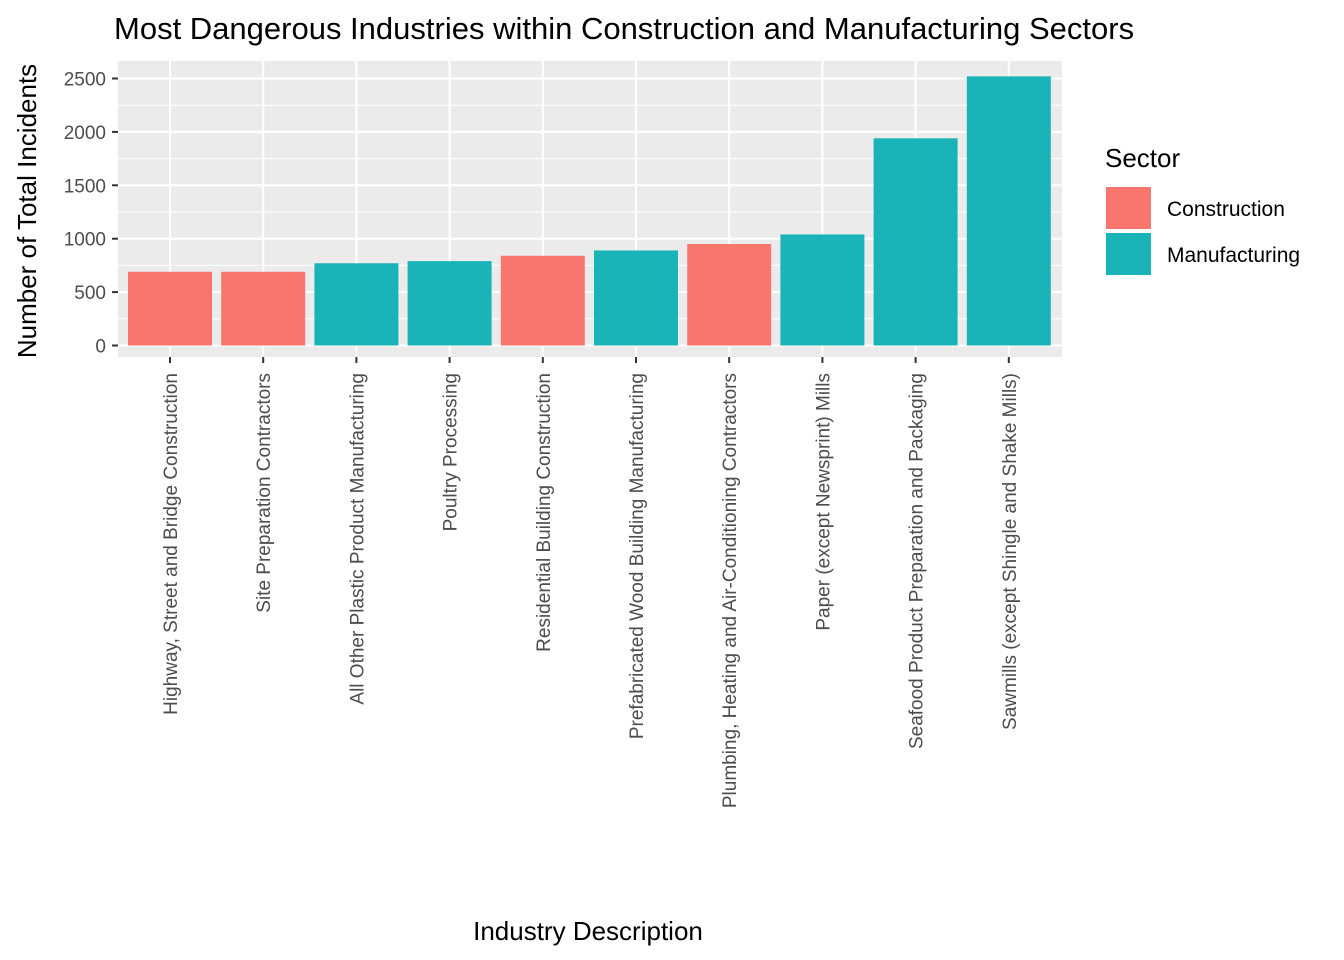 Image resolution: width=1344 pixels, height=960 pixels. What do you see at coordinates (85, 133) in the screenshot?
I see `y-tick-label: 2000` at bounding box center [85, 133].